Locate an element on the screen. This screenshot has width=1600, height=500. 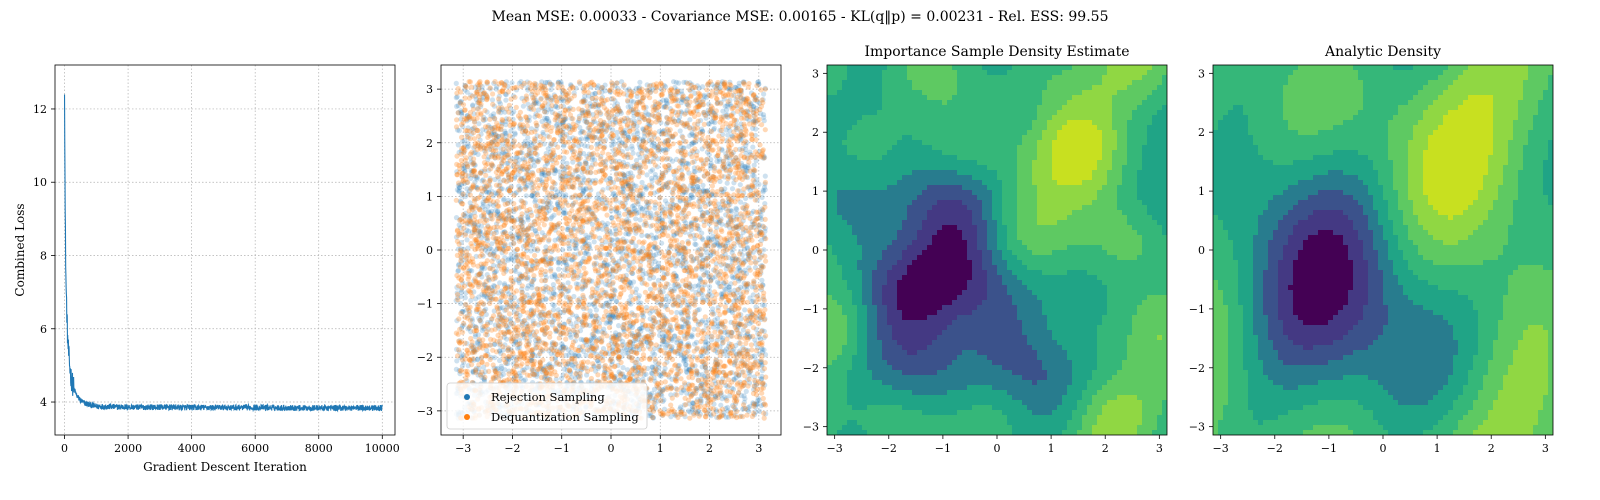
x-tick-label: 2000 is located at coordinates (128, 448).